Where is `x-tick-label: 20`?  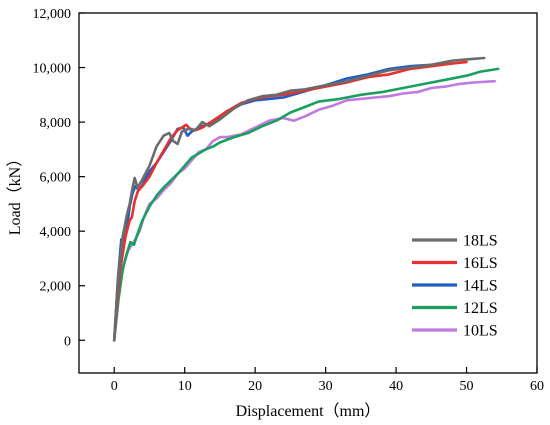 x-tick-label: 20 is located at coordinates (255, 386).